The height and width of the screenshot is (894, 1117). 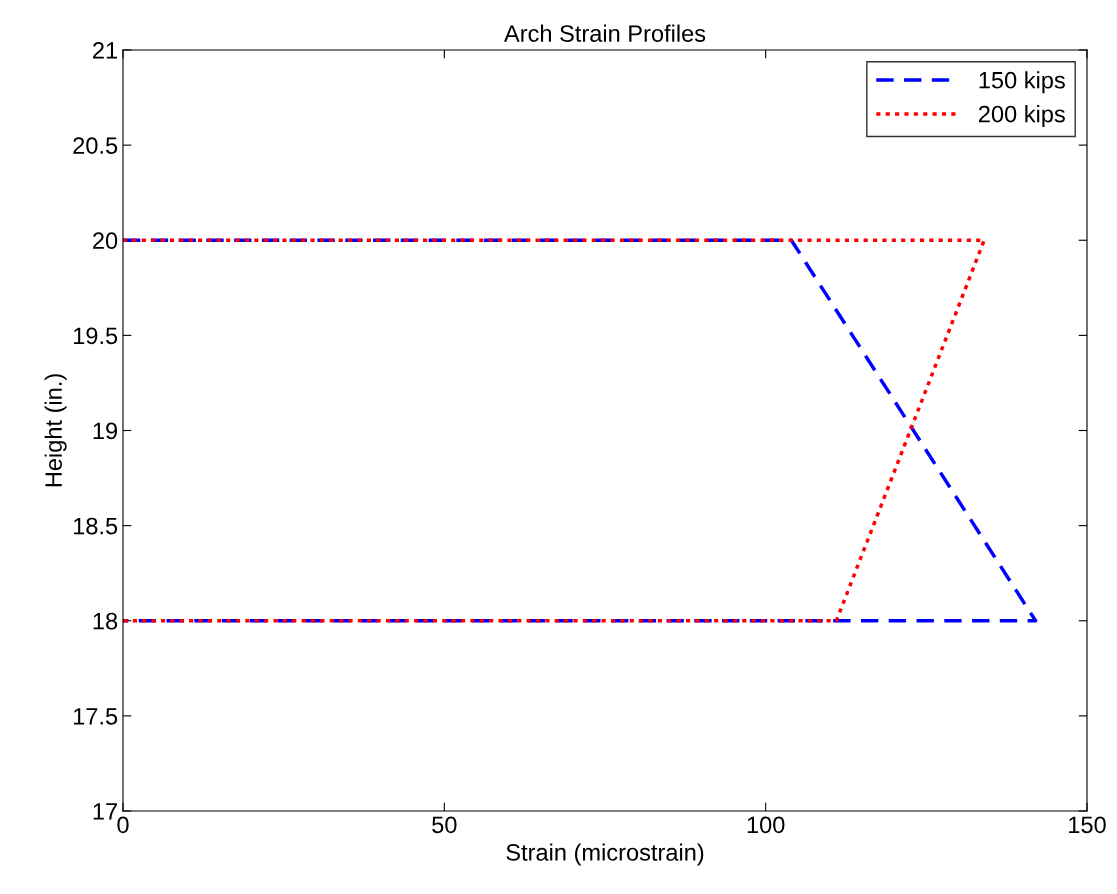 What do you see at coordinates (55, 430) in the screenshot?
I see `y-axis-title: Height (in.)` at bounding box center [55, 430].